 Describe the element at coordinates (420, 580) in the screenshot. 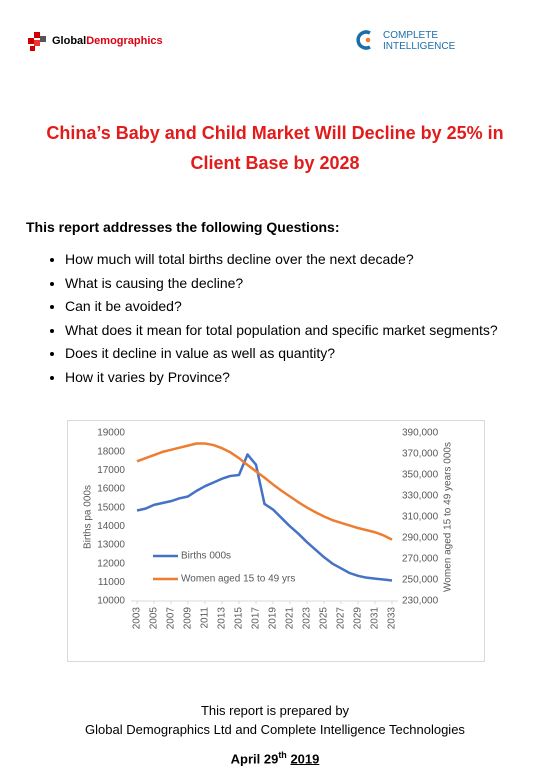

I see `y2-tick-label: 250,000` at that location.